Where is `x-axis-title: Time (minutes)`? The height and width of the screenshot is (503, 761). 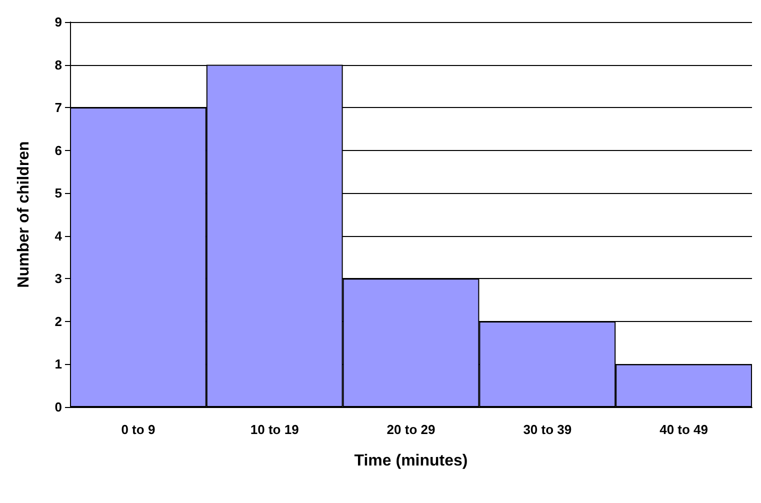 x-axis-title: Time (minutes) is located at coordinates (411, 461).